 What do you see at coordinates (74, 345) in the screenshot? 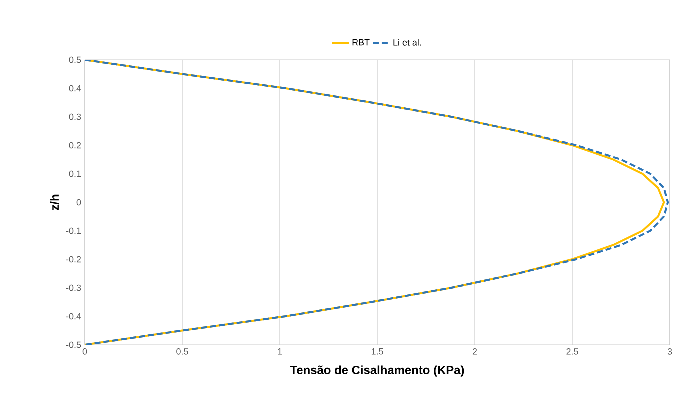
I see `y-tick-label: -0.5` at bounding box center [74, 345].